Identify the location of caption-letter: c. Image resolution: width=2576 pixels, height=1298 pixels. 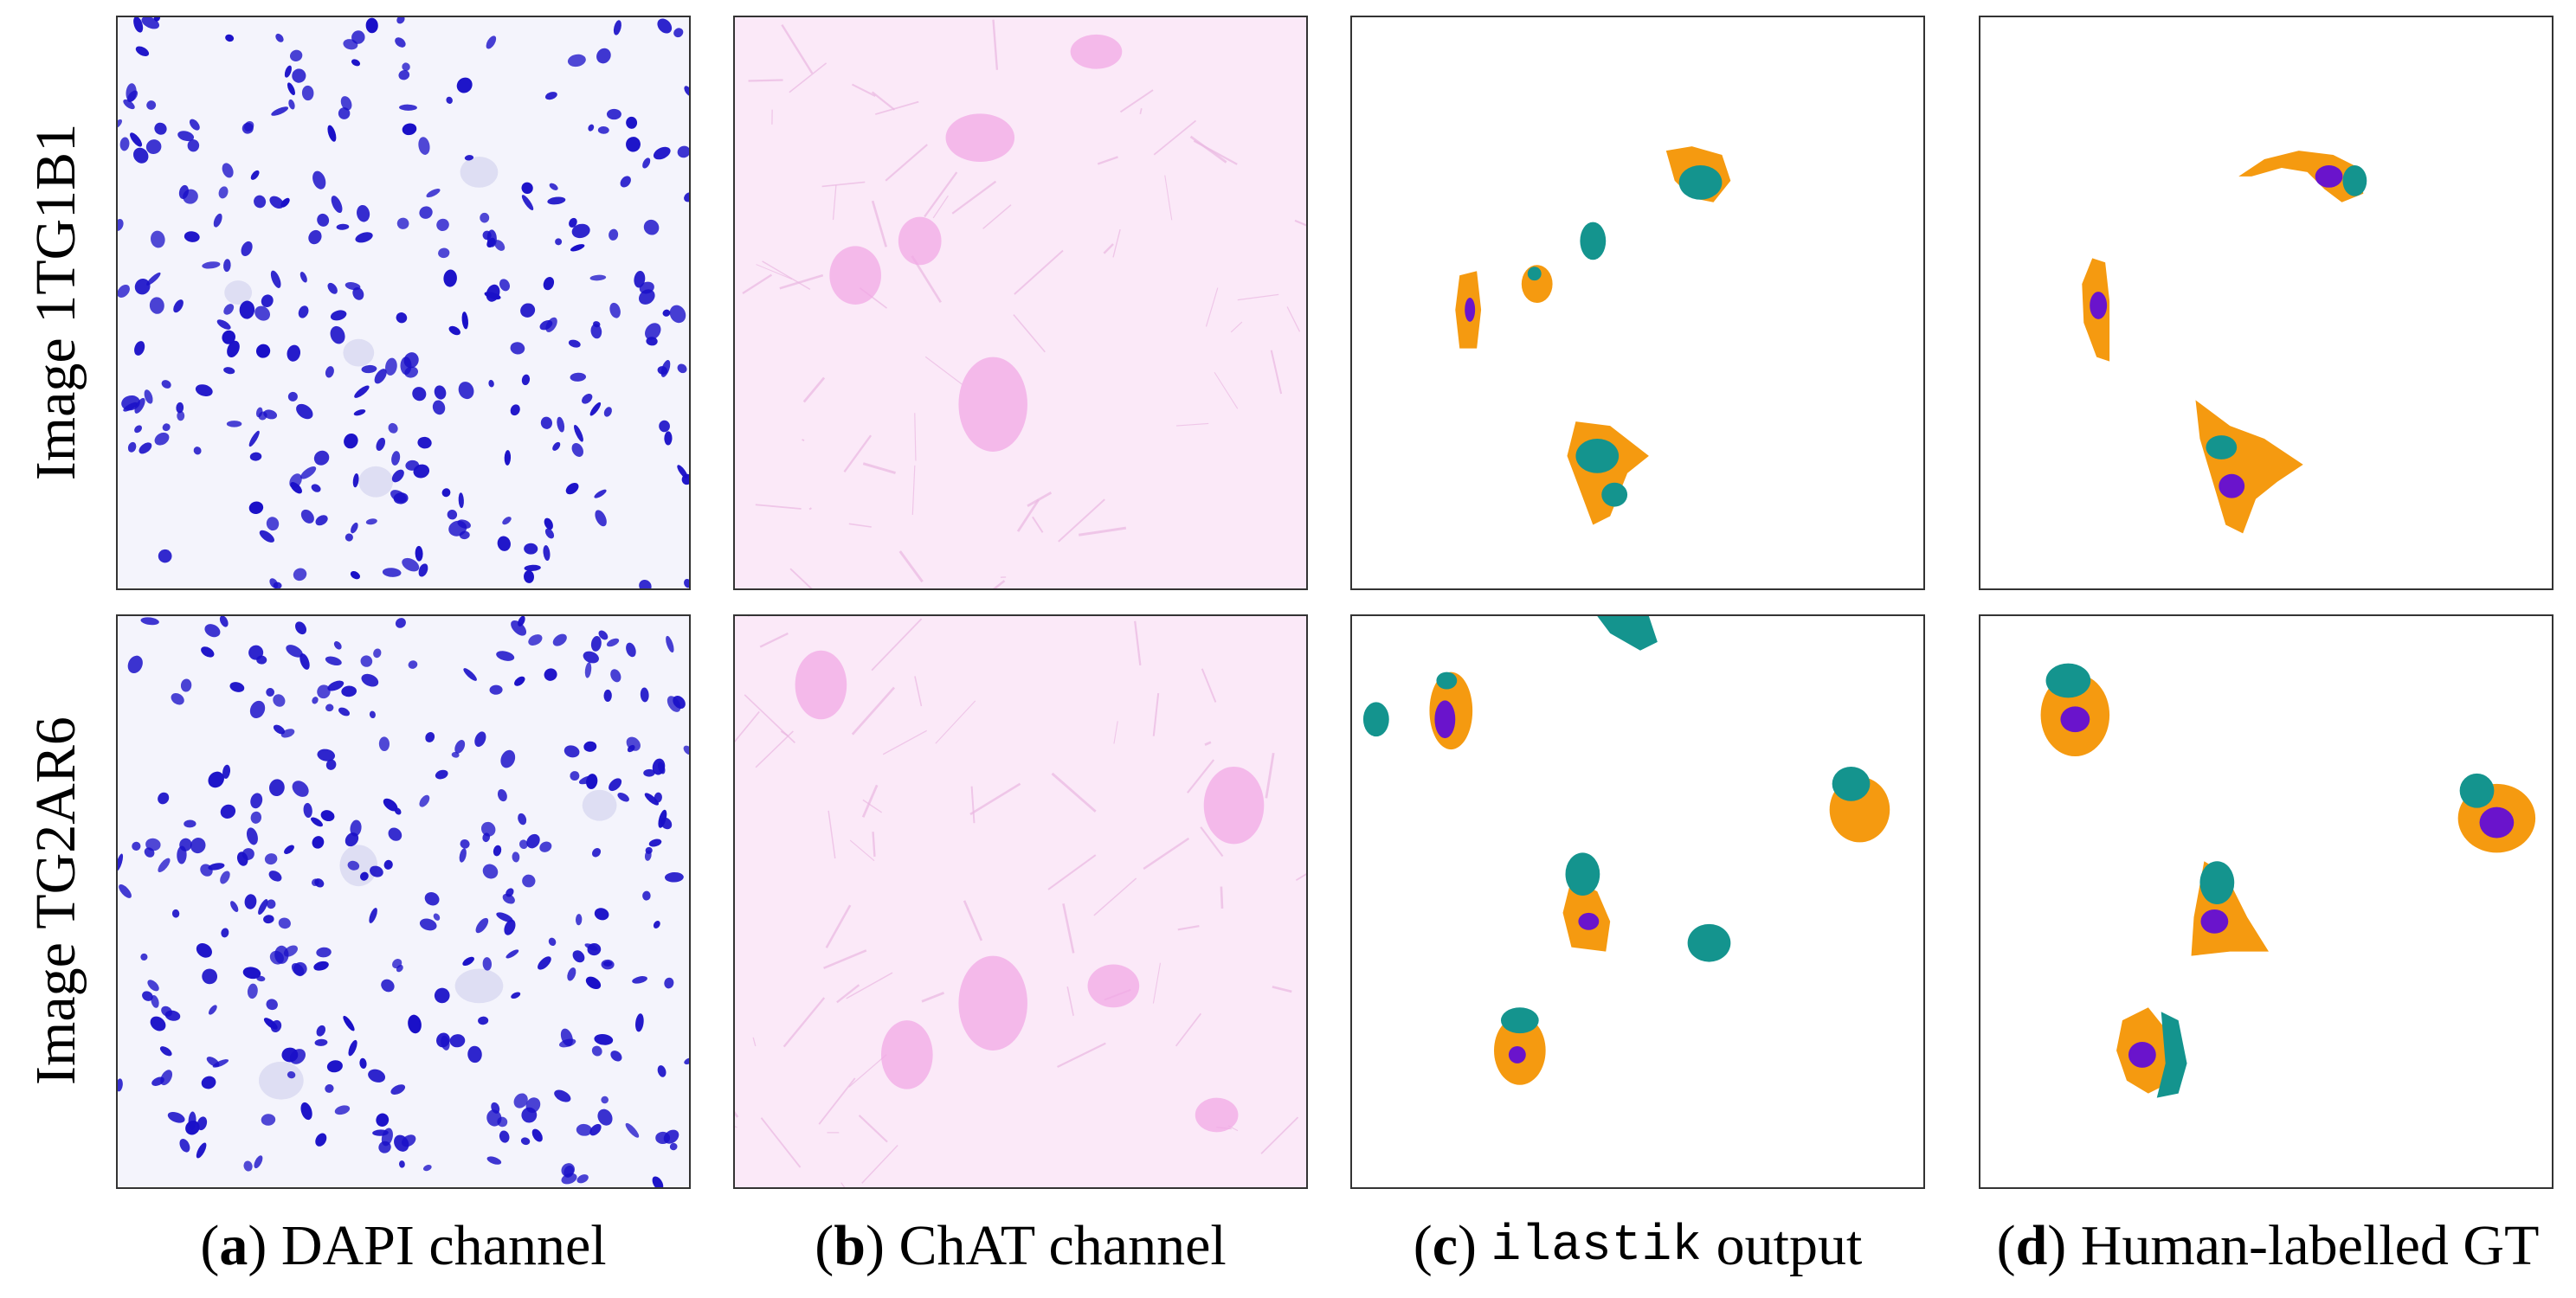
(1445, 1245).